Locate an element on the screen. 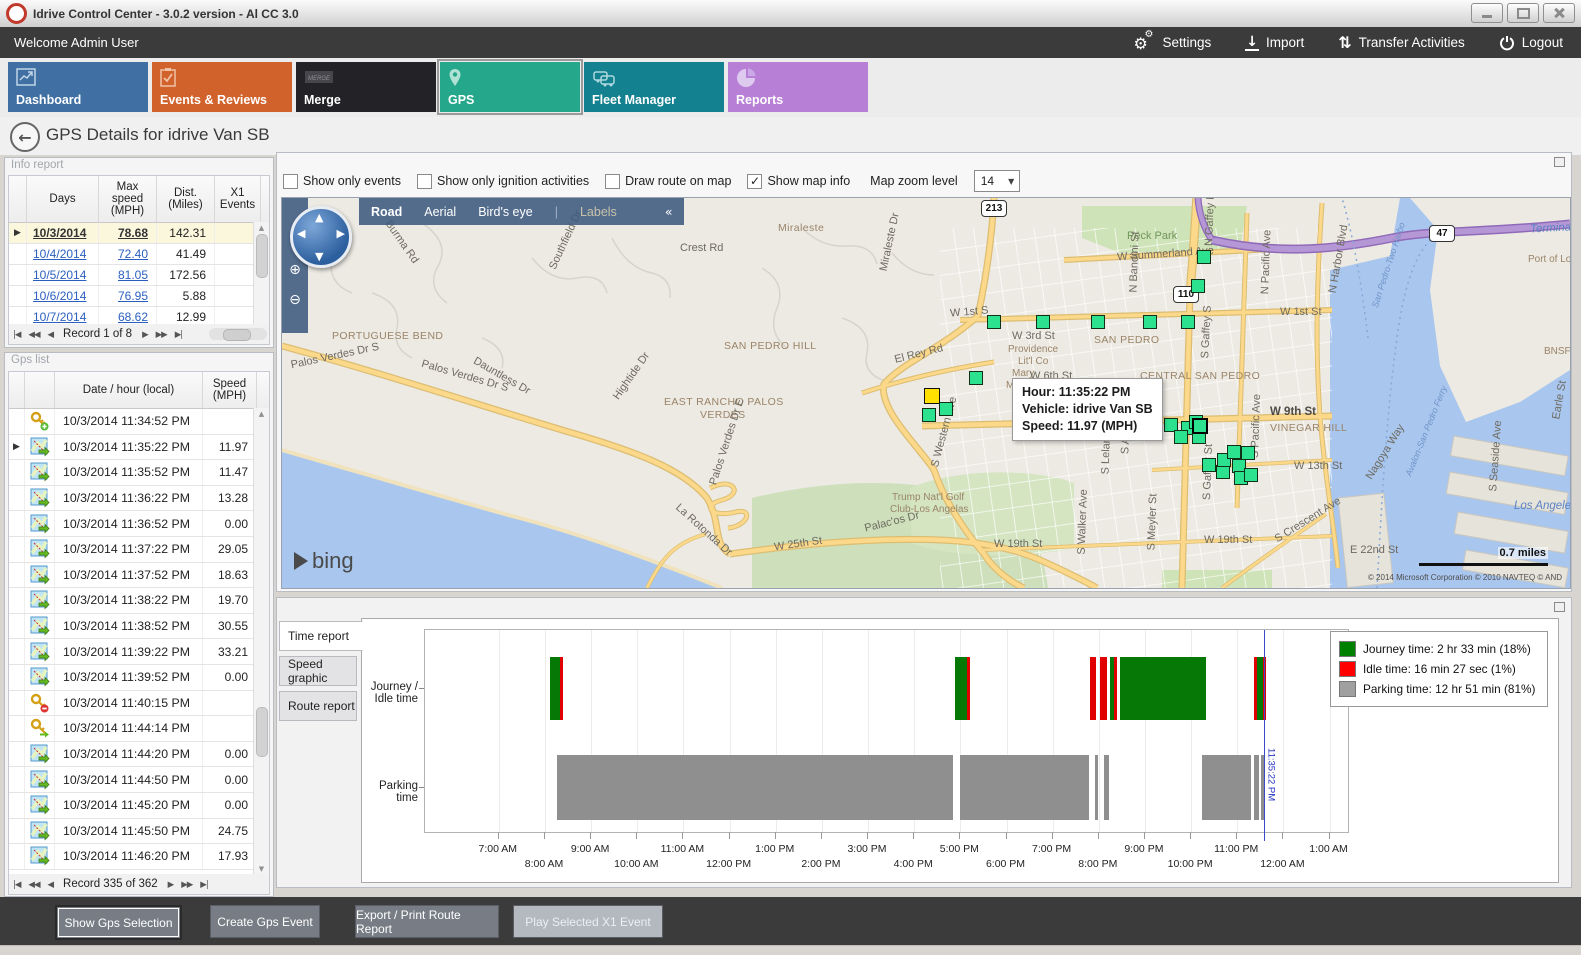  max-speed-link: 78.68 is located at coordinates (132, 233).